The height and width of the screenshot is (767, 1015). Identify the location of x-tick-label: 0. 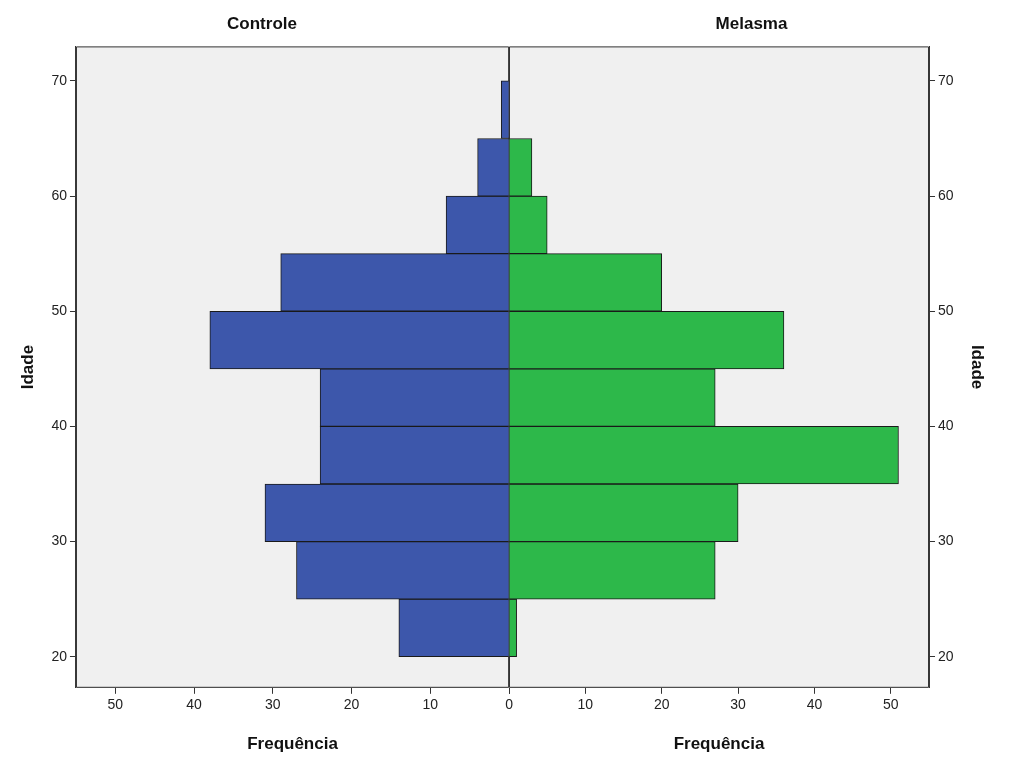
(509, 704).